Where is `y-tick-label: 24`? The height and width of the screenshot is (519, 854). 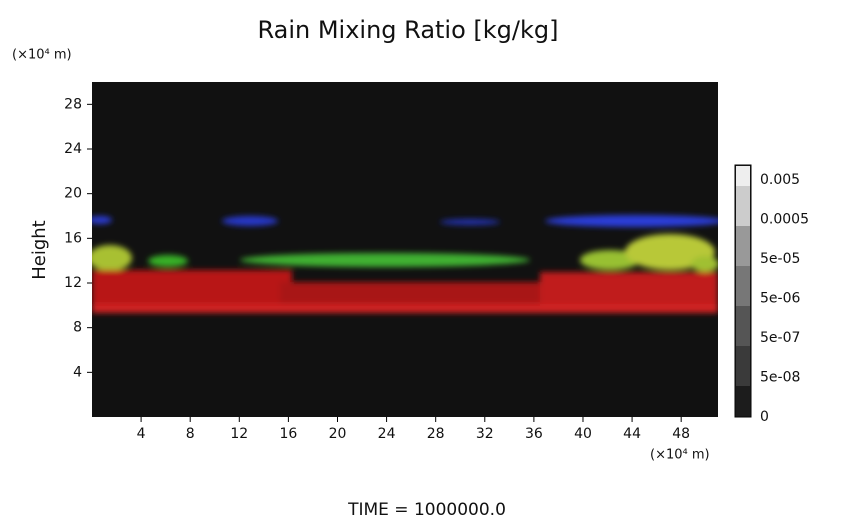
y-tick-label: 24 is located at coordinates (73, 149).